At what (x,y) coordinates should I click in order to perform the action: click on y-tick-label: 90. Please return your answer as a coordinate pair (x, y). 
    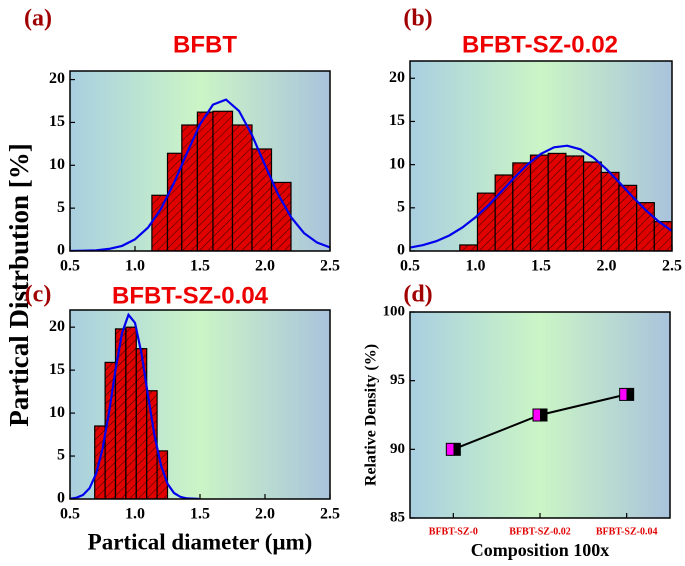
    Looking at the image, I should click on (397, 449).